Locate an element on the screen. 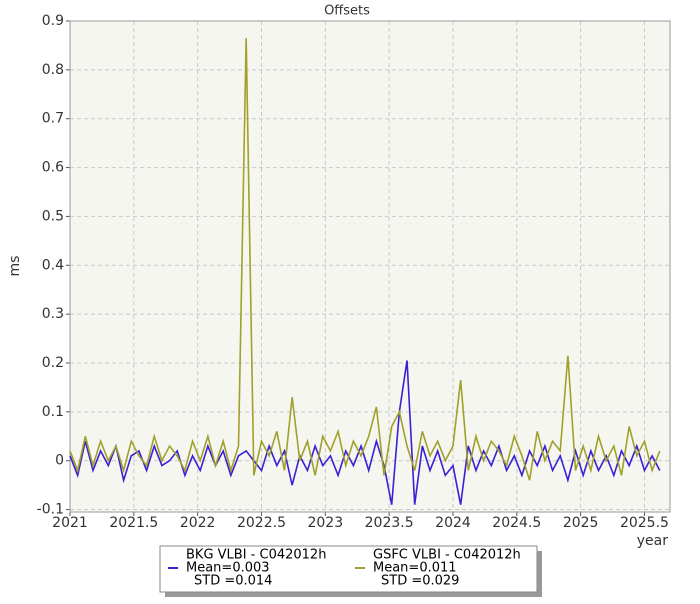  y-tick-label: 0.6 is located at coordinates (53, 168).